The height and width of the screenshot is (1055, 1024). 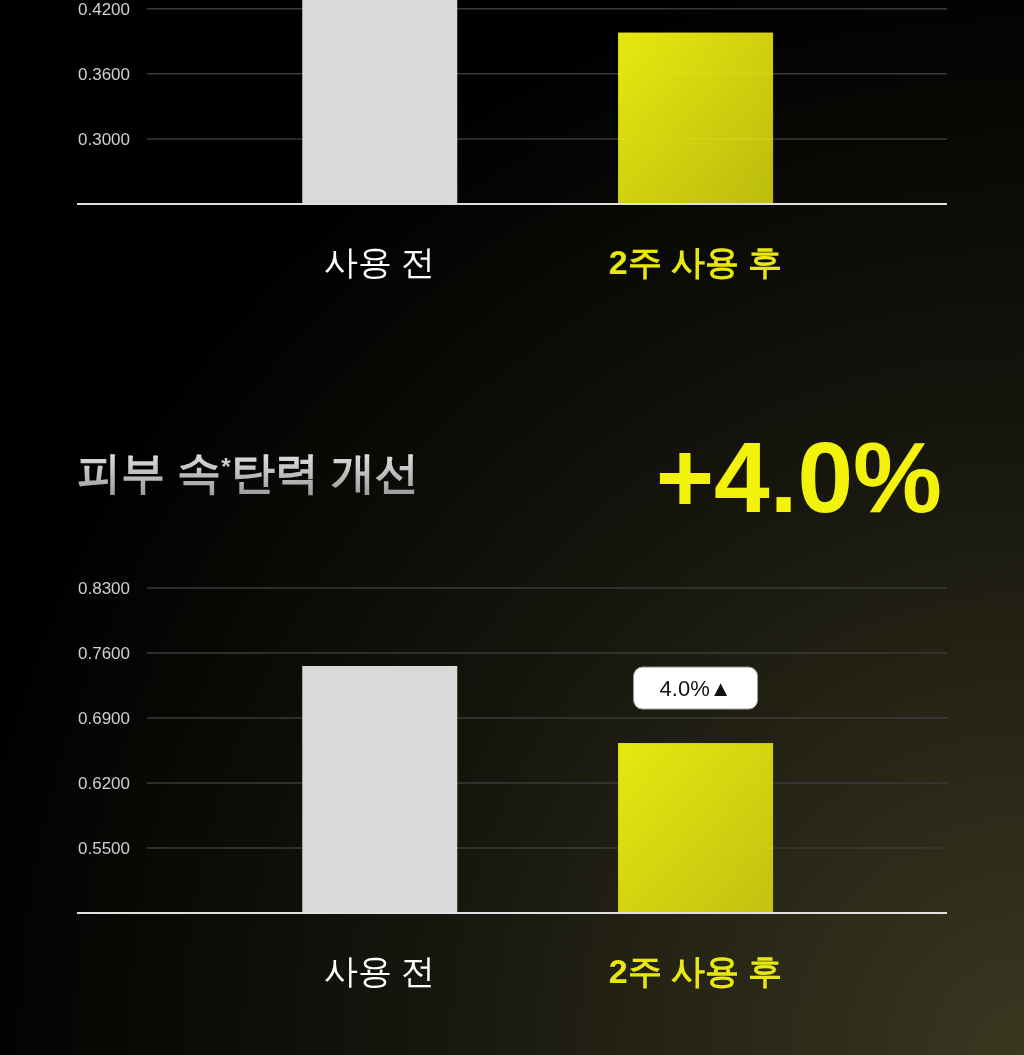 What do you see at coordinates (104, 588) in the screenshot?
I see `y-tick-label: 0.8300` at bounding box center [104, 588].